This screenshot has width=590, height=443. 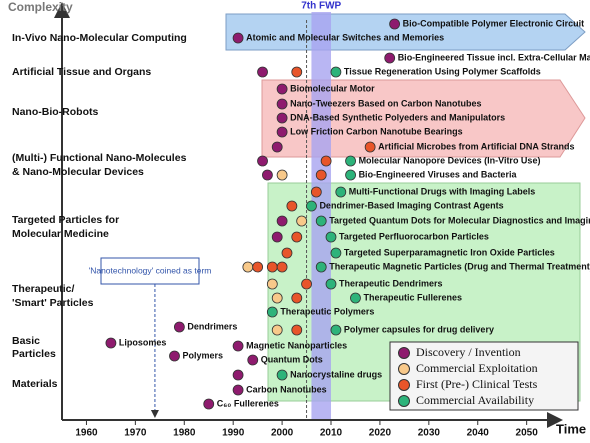 I want to click on x-tick-label: 1970, so click(x=135, y=433).